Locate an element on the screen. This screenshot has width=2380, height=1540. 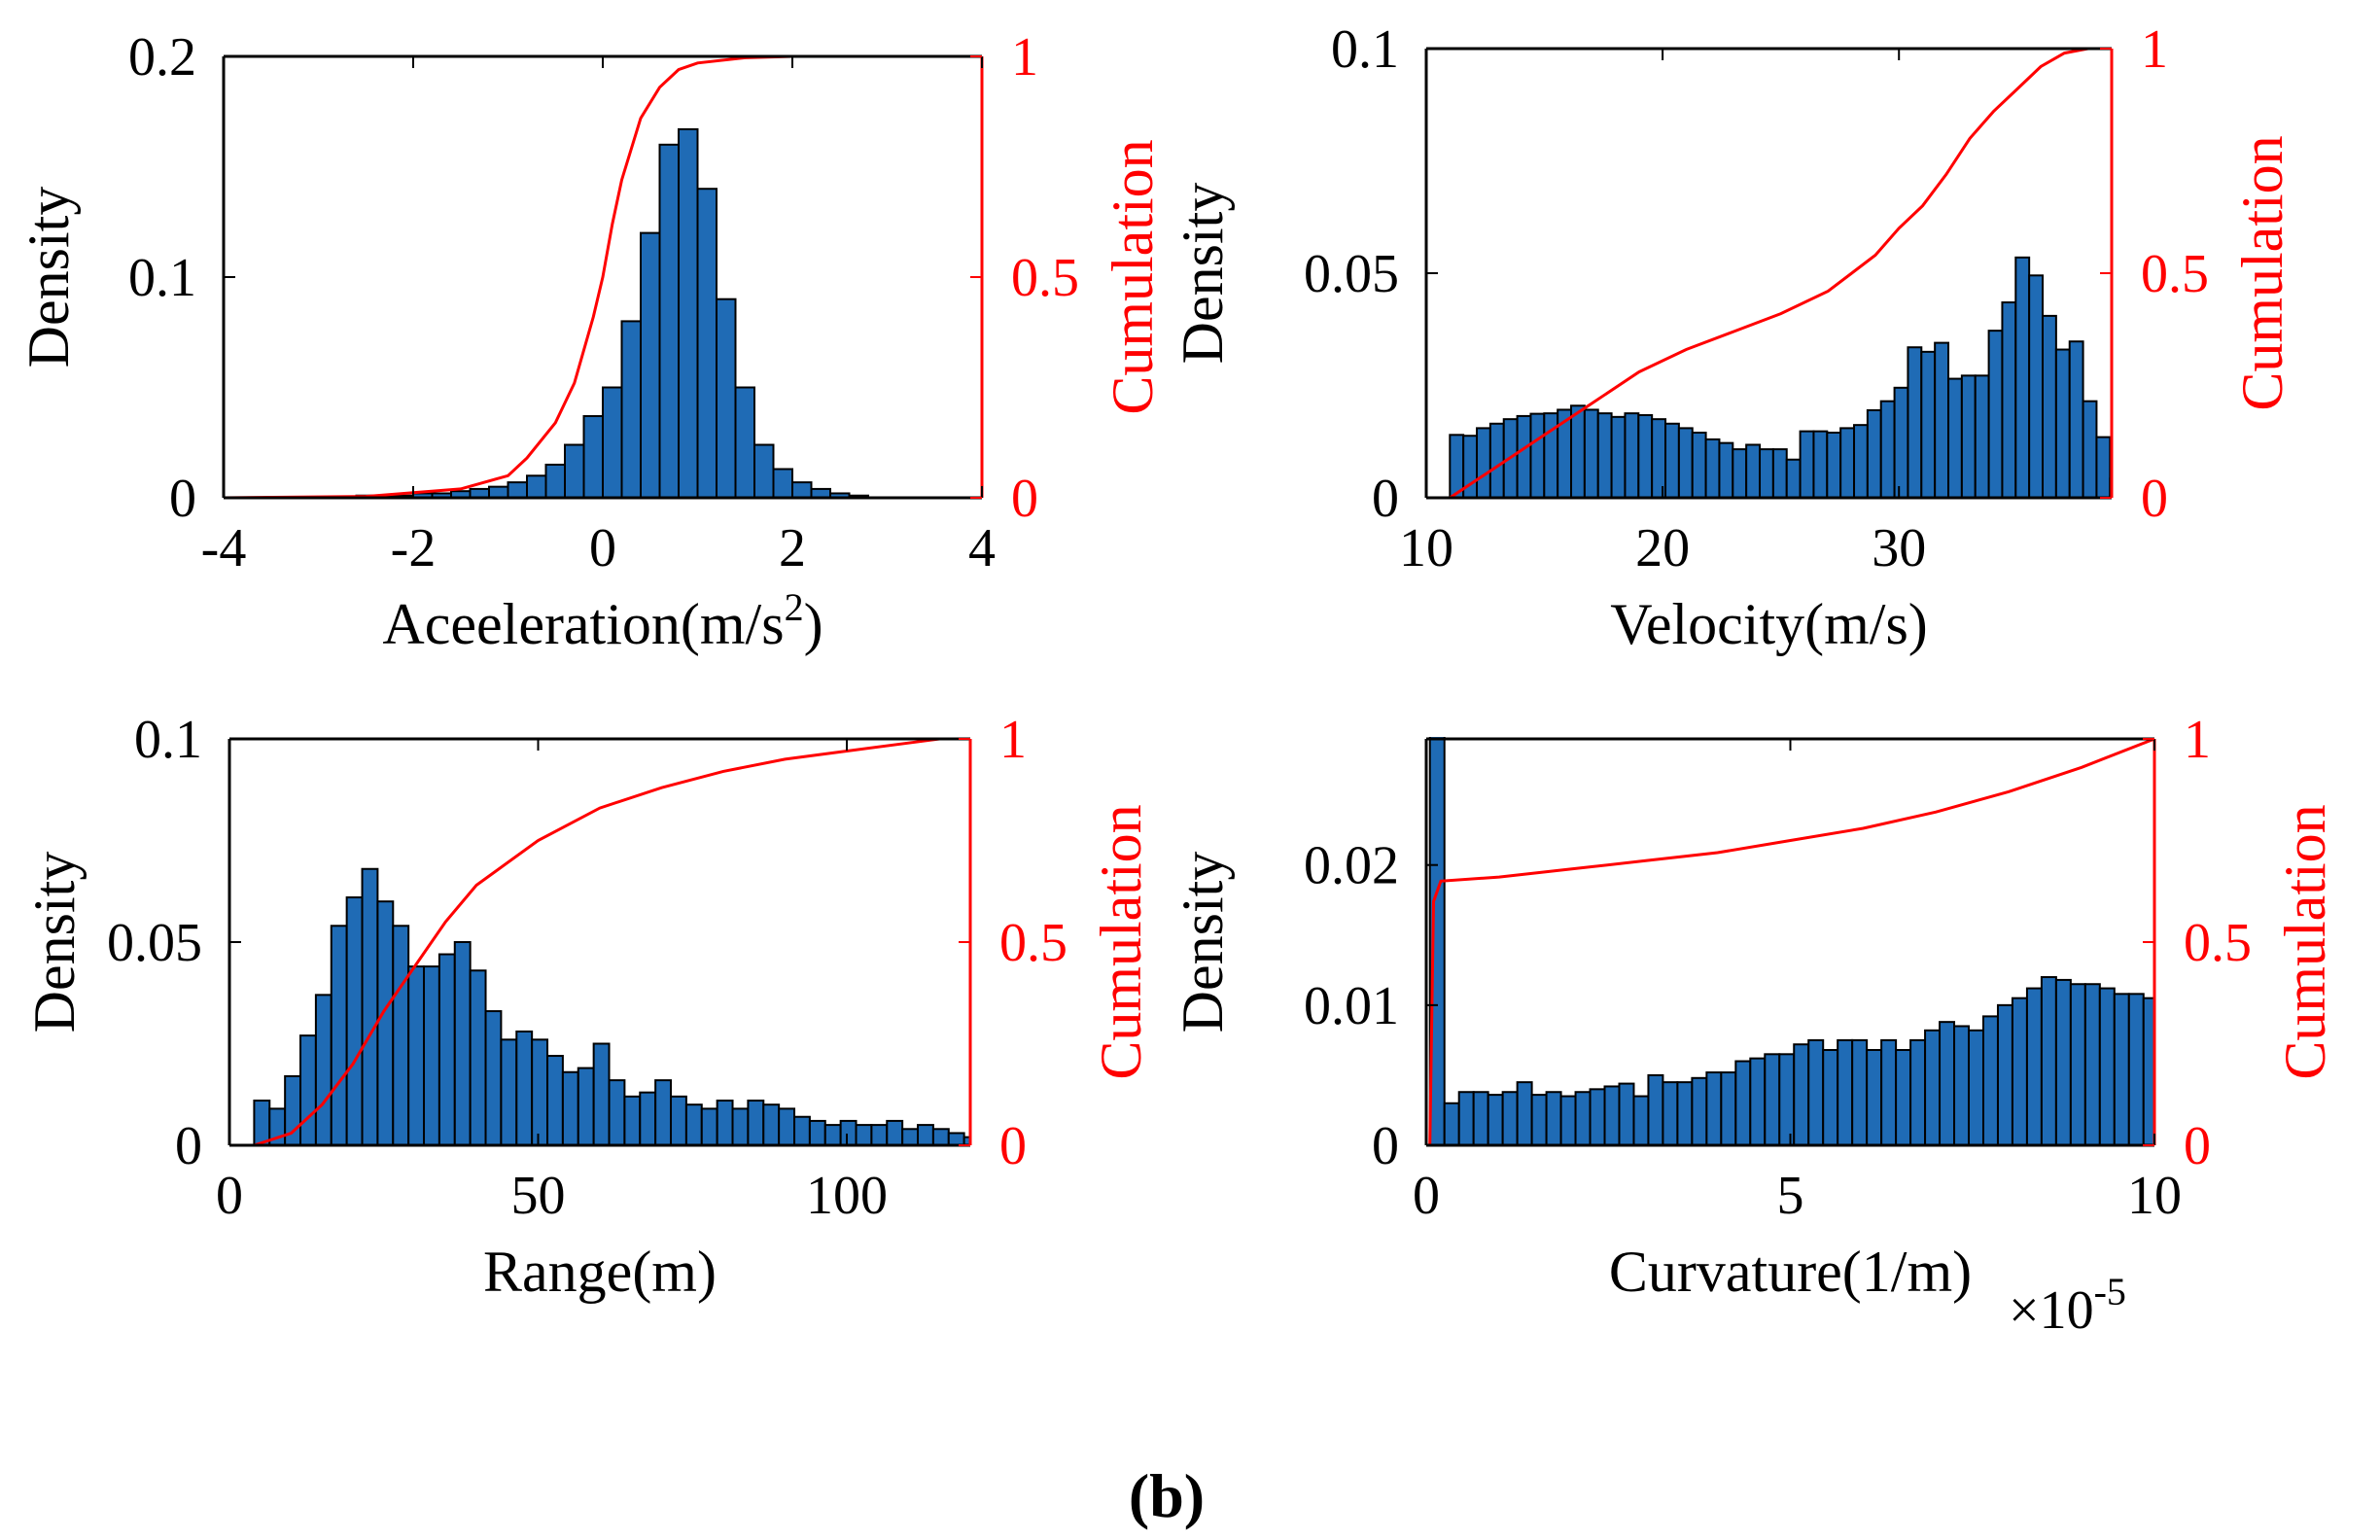
x-tick-label: 10 is located at coordinates (1426, 548).